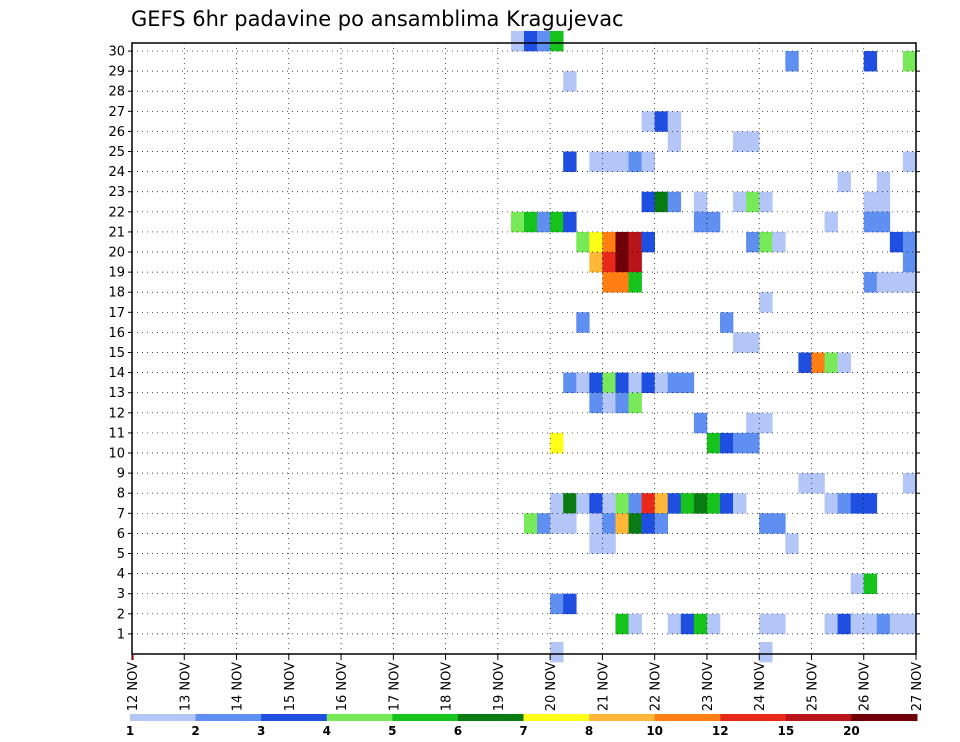 This screenshot has width=960, height=742. I want to click on y-tick-label: 26, so click(116, 132).